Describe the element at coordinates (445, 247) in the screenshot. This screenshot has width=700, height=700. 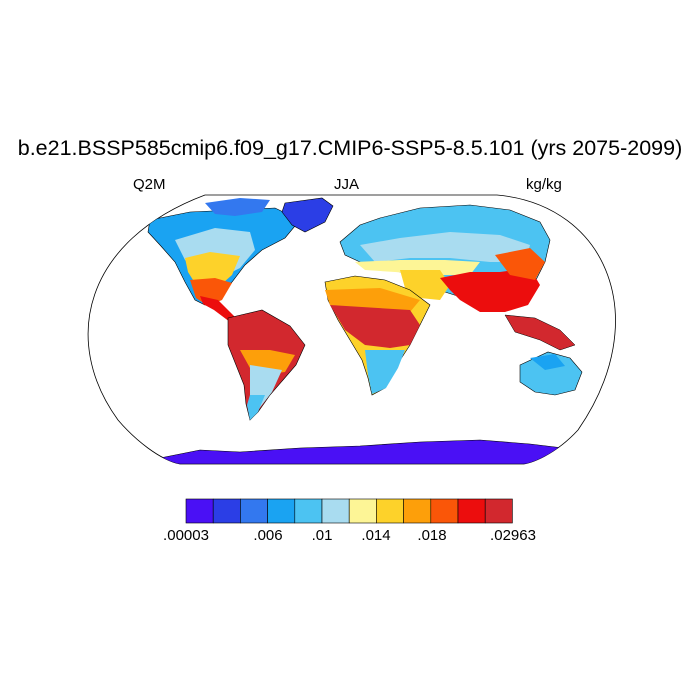
I see `eurasia-mid` at that location.